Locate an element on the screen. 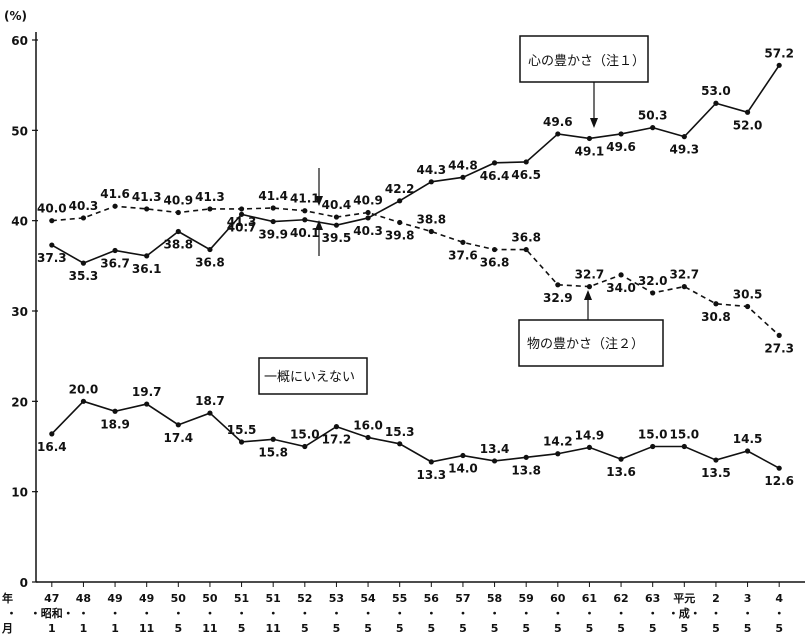  y-axis-ticks: 0 10 20 30 40 50 60 is located at coordinates (24, 312).